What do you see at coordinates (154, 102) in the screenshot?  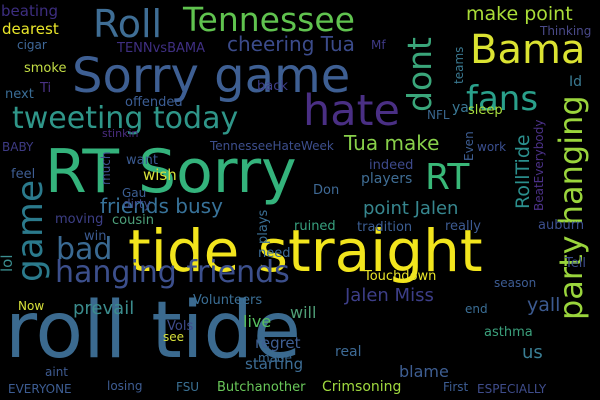 I see `word-offended: offended` at bounding box center [154, 102].